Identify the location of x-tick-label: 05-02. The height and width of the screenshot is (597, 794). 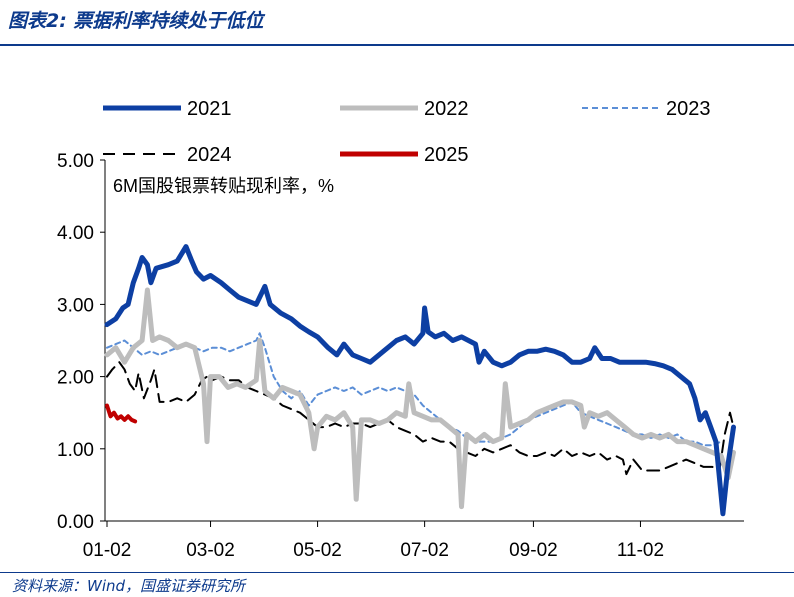
(317, 550).